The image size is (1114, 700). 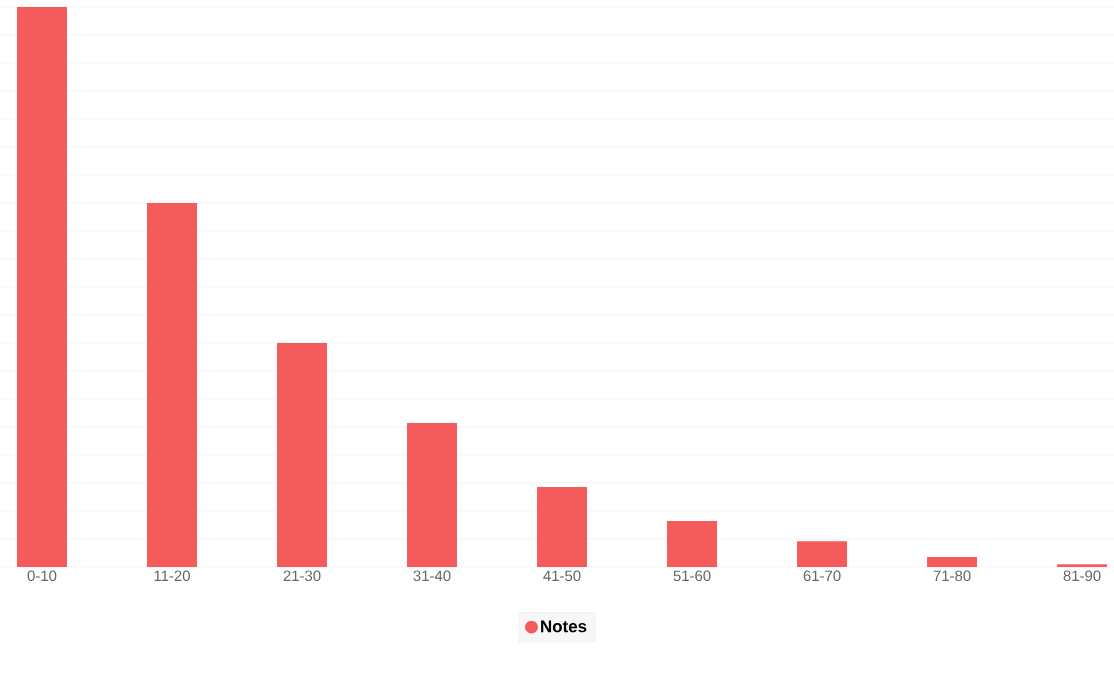 What do you see at coordinates (822, 576) in the screenshot?
I see `x-tick-label: 61-70` at bounding box center [822, 576].